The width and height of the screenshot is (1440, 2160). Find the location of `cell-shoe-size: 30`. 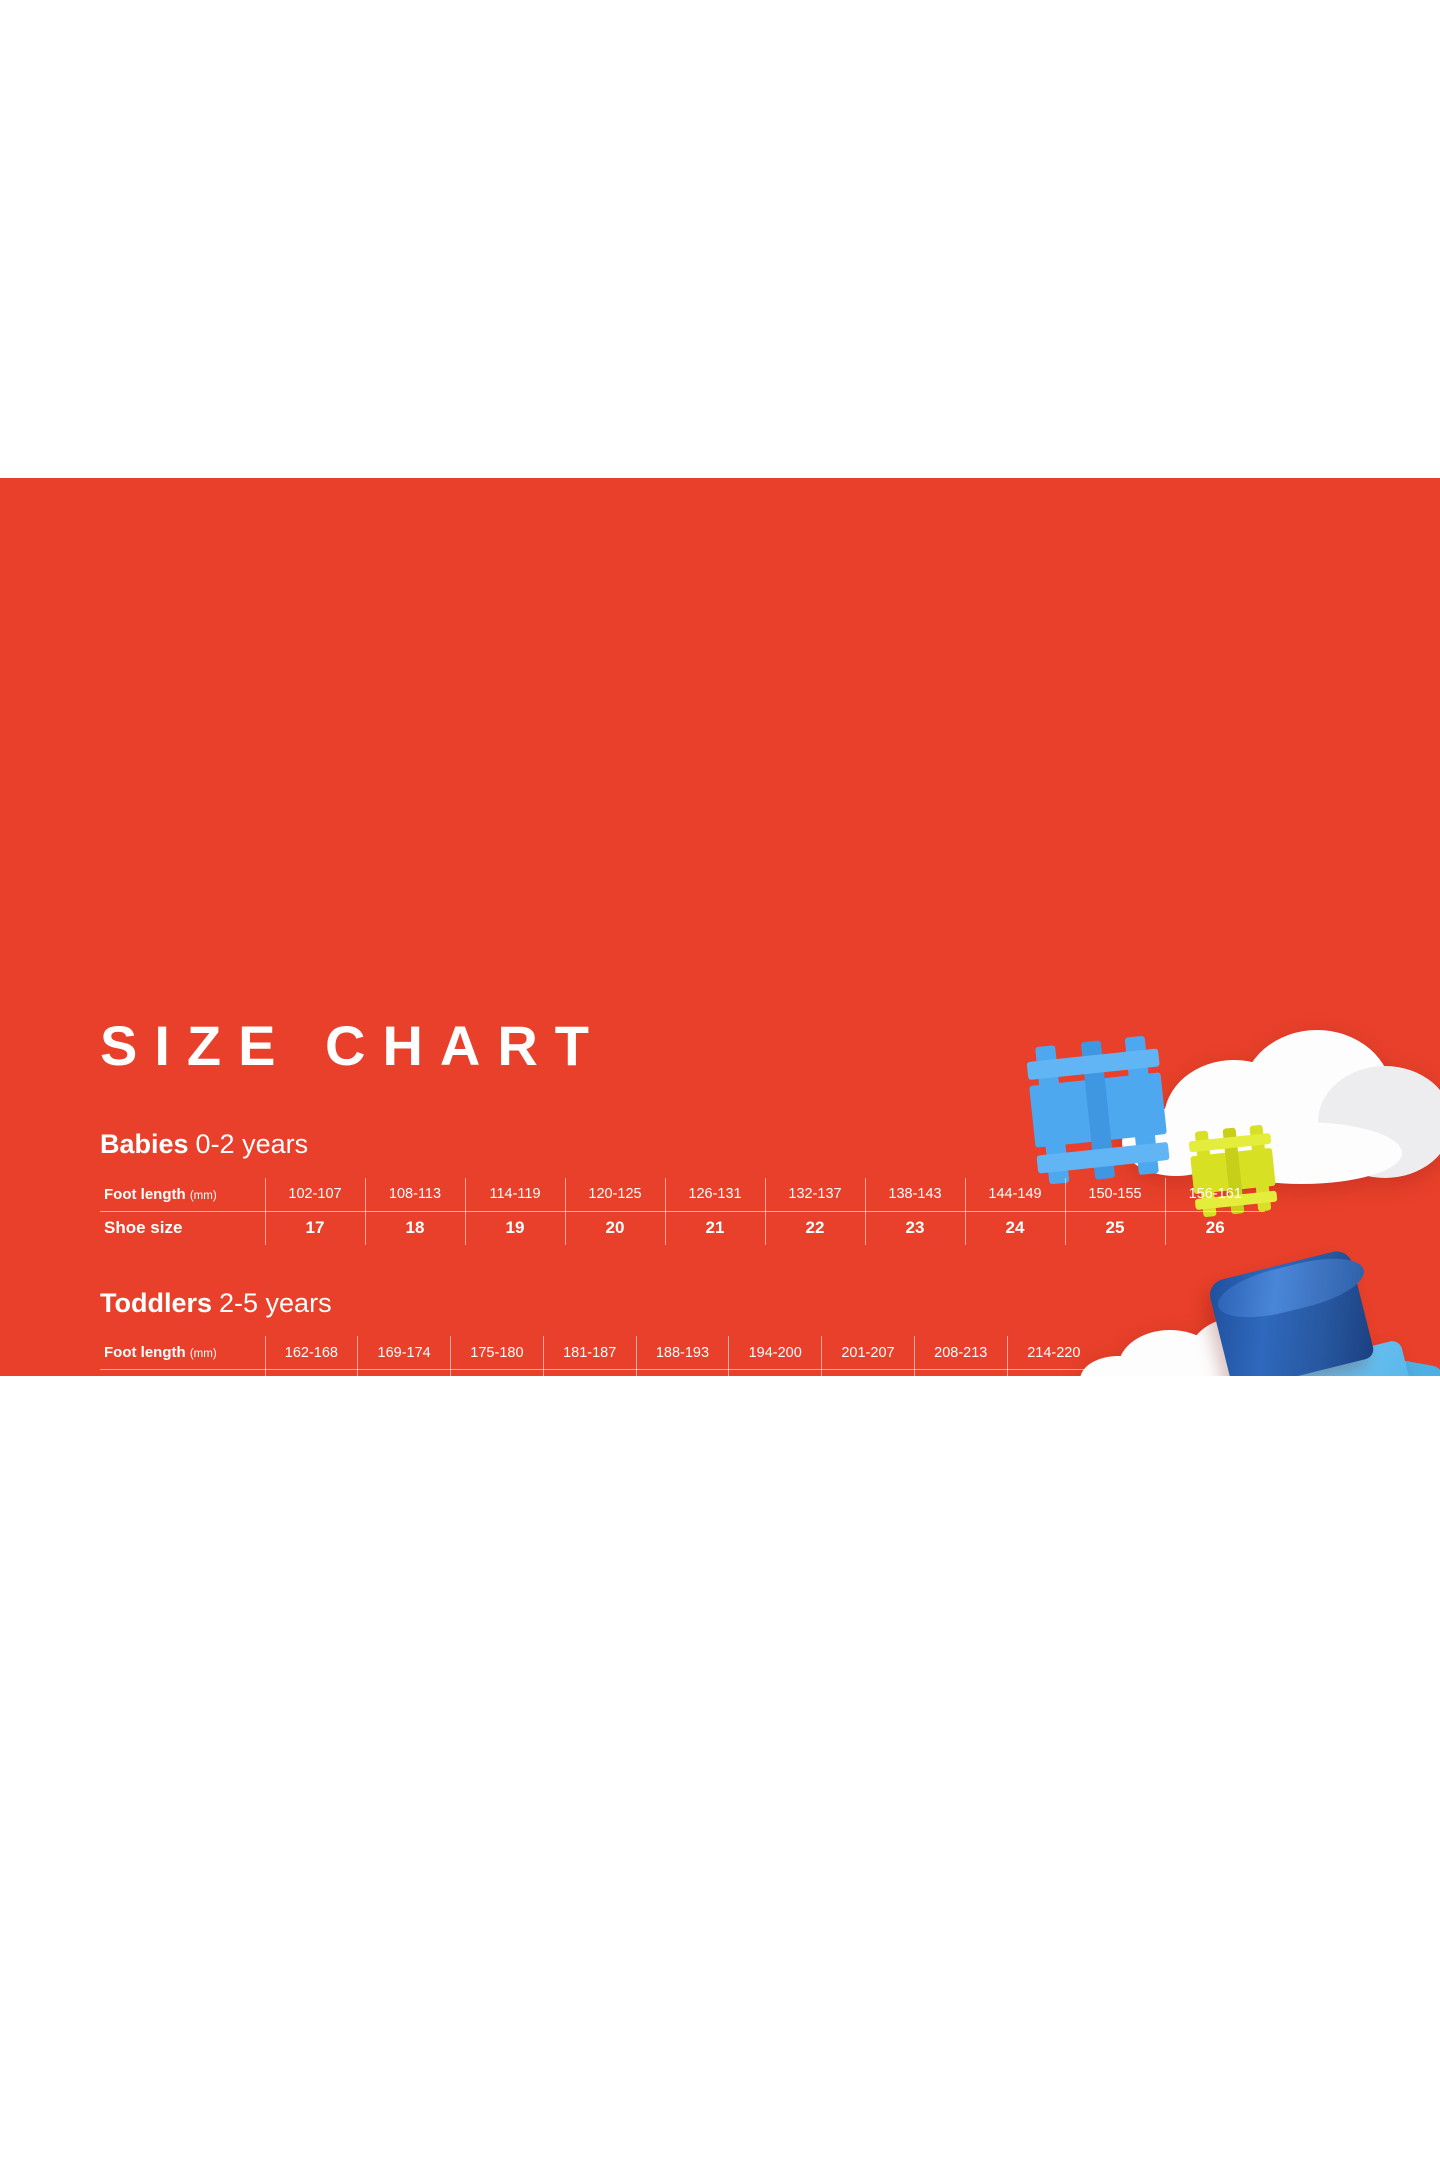

cell-shoe-size: 30 is located at coordinates (590, 1372).